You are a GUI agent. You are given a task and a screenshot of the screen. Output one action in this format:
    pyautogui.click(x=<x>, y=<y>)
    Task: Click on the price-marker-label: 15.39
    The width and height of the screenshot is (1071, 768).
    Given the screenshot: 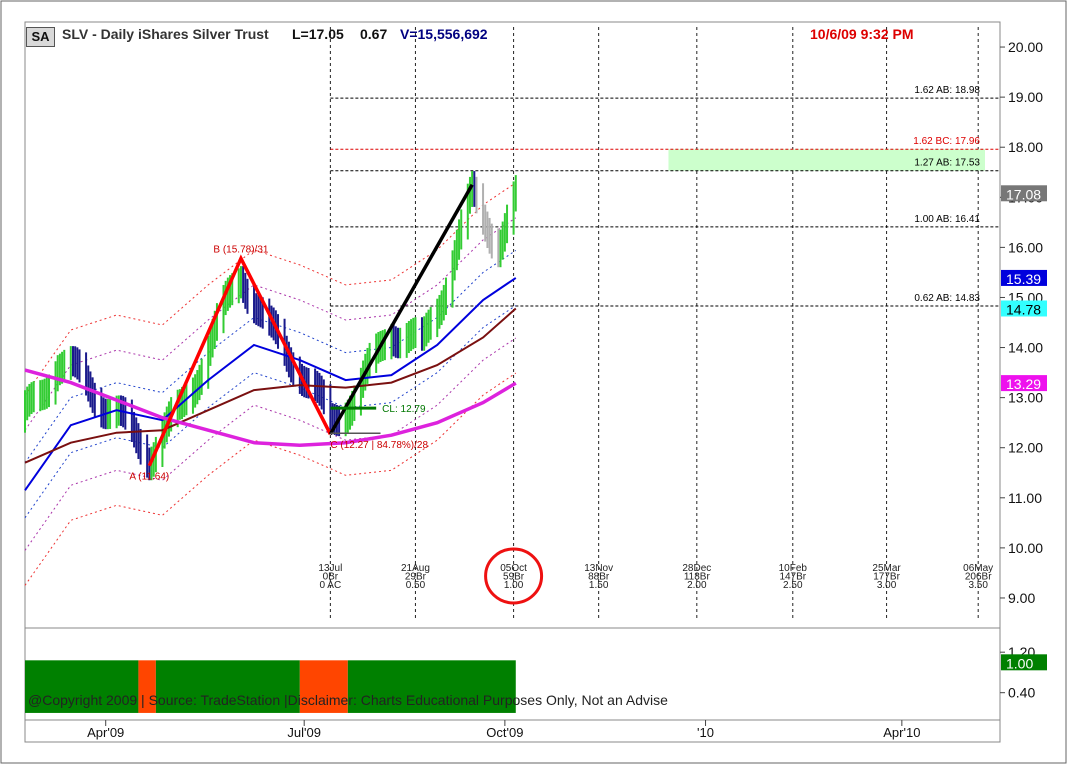 What is the action you would take?
    pyautogui.click(x=1023, y=279)
    